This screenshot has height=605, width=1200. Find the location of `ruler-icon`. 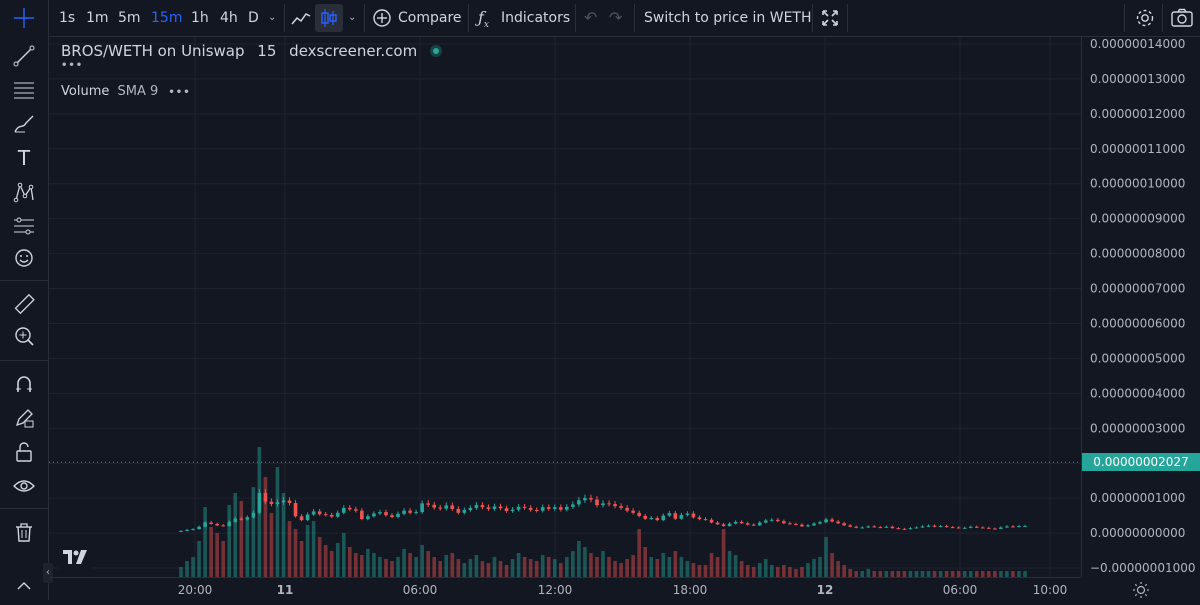

ruler-icon is located at coordinates (24, 304).